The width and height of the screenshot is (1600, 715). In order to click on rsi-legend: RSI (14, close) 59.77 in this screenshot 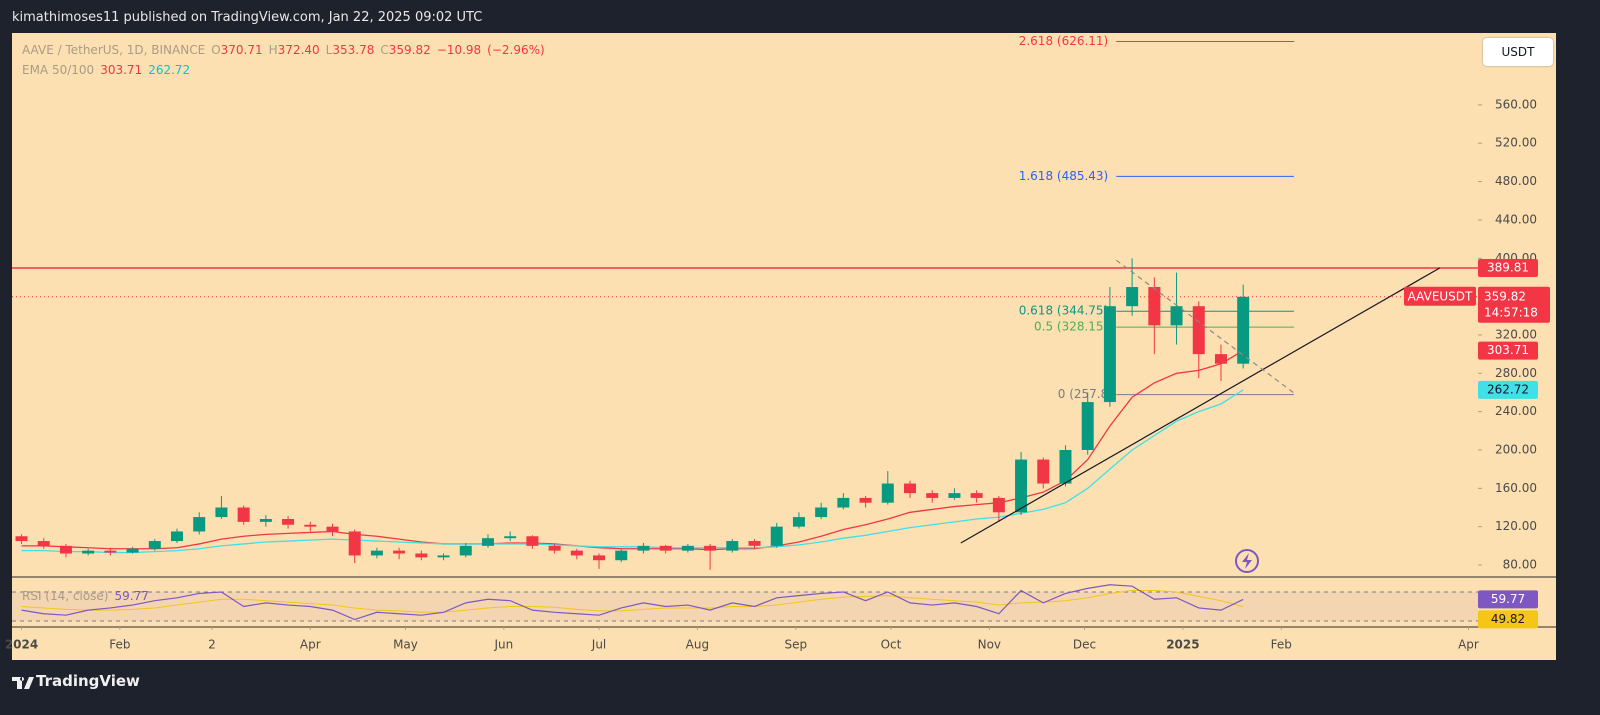, I will do `click(88, 596)`.